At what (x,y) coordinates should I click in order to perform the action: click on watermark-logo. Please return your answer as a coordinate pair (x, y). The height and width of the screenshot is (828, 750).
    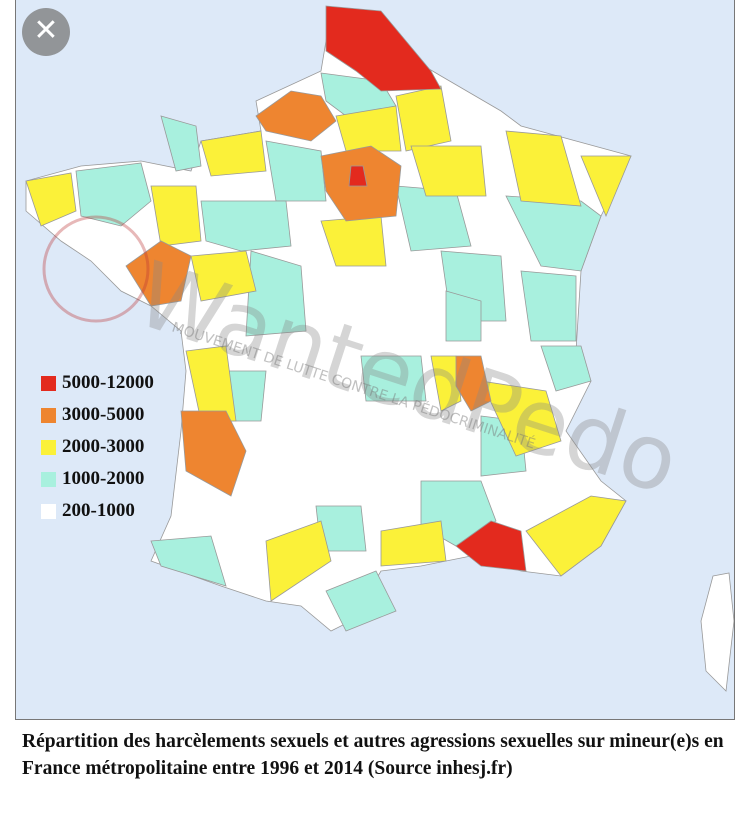
    Looking at the image, I should click on (96, 269).